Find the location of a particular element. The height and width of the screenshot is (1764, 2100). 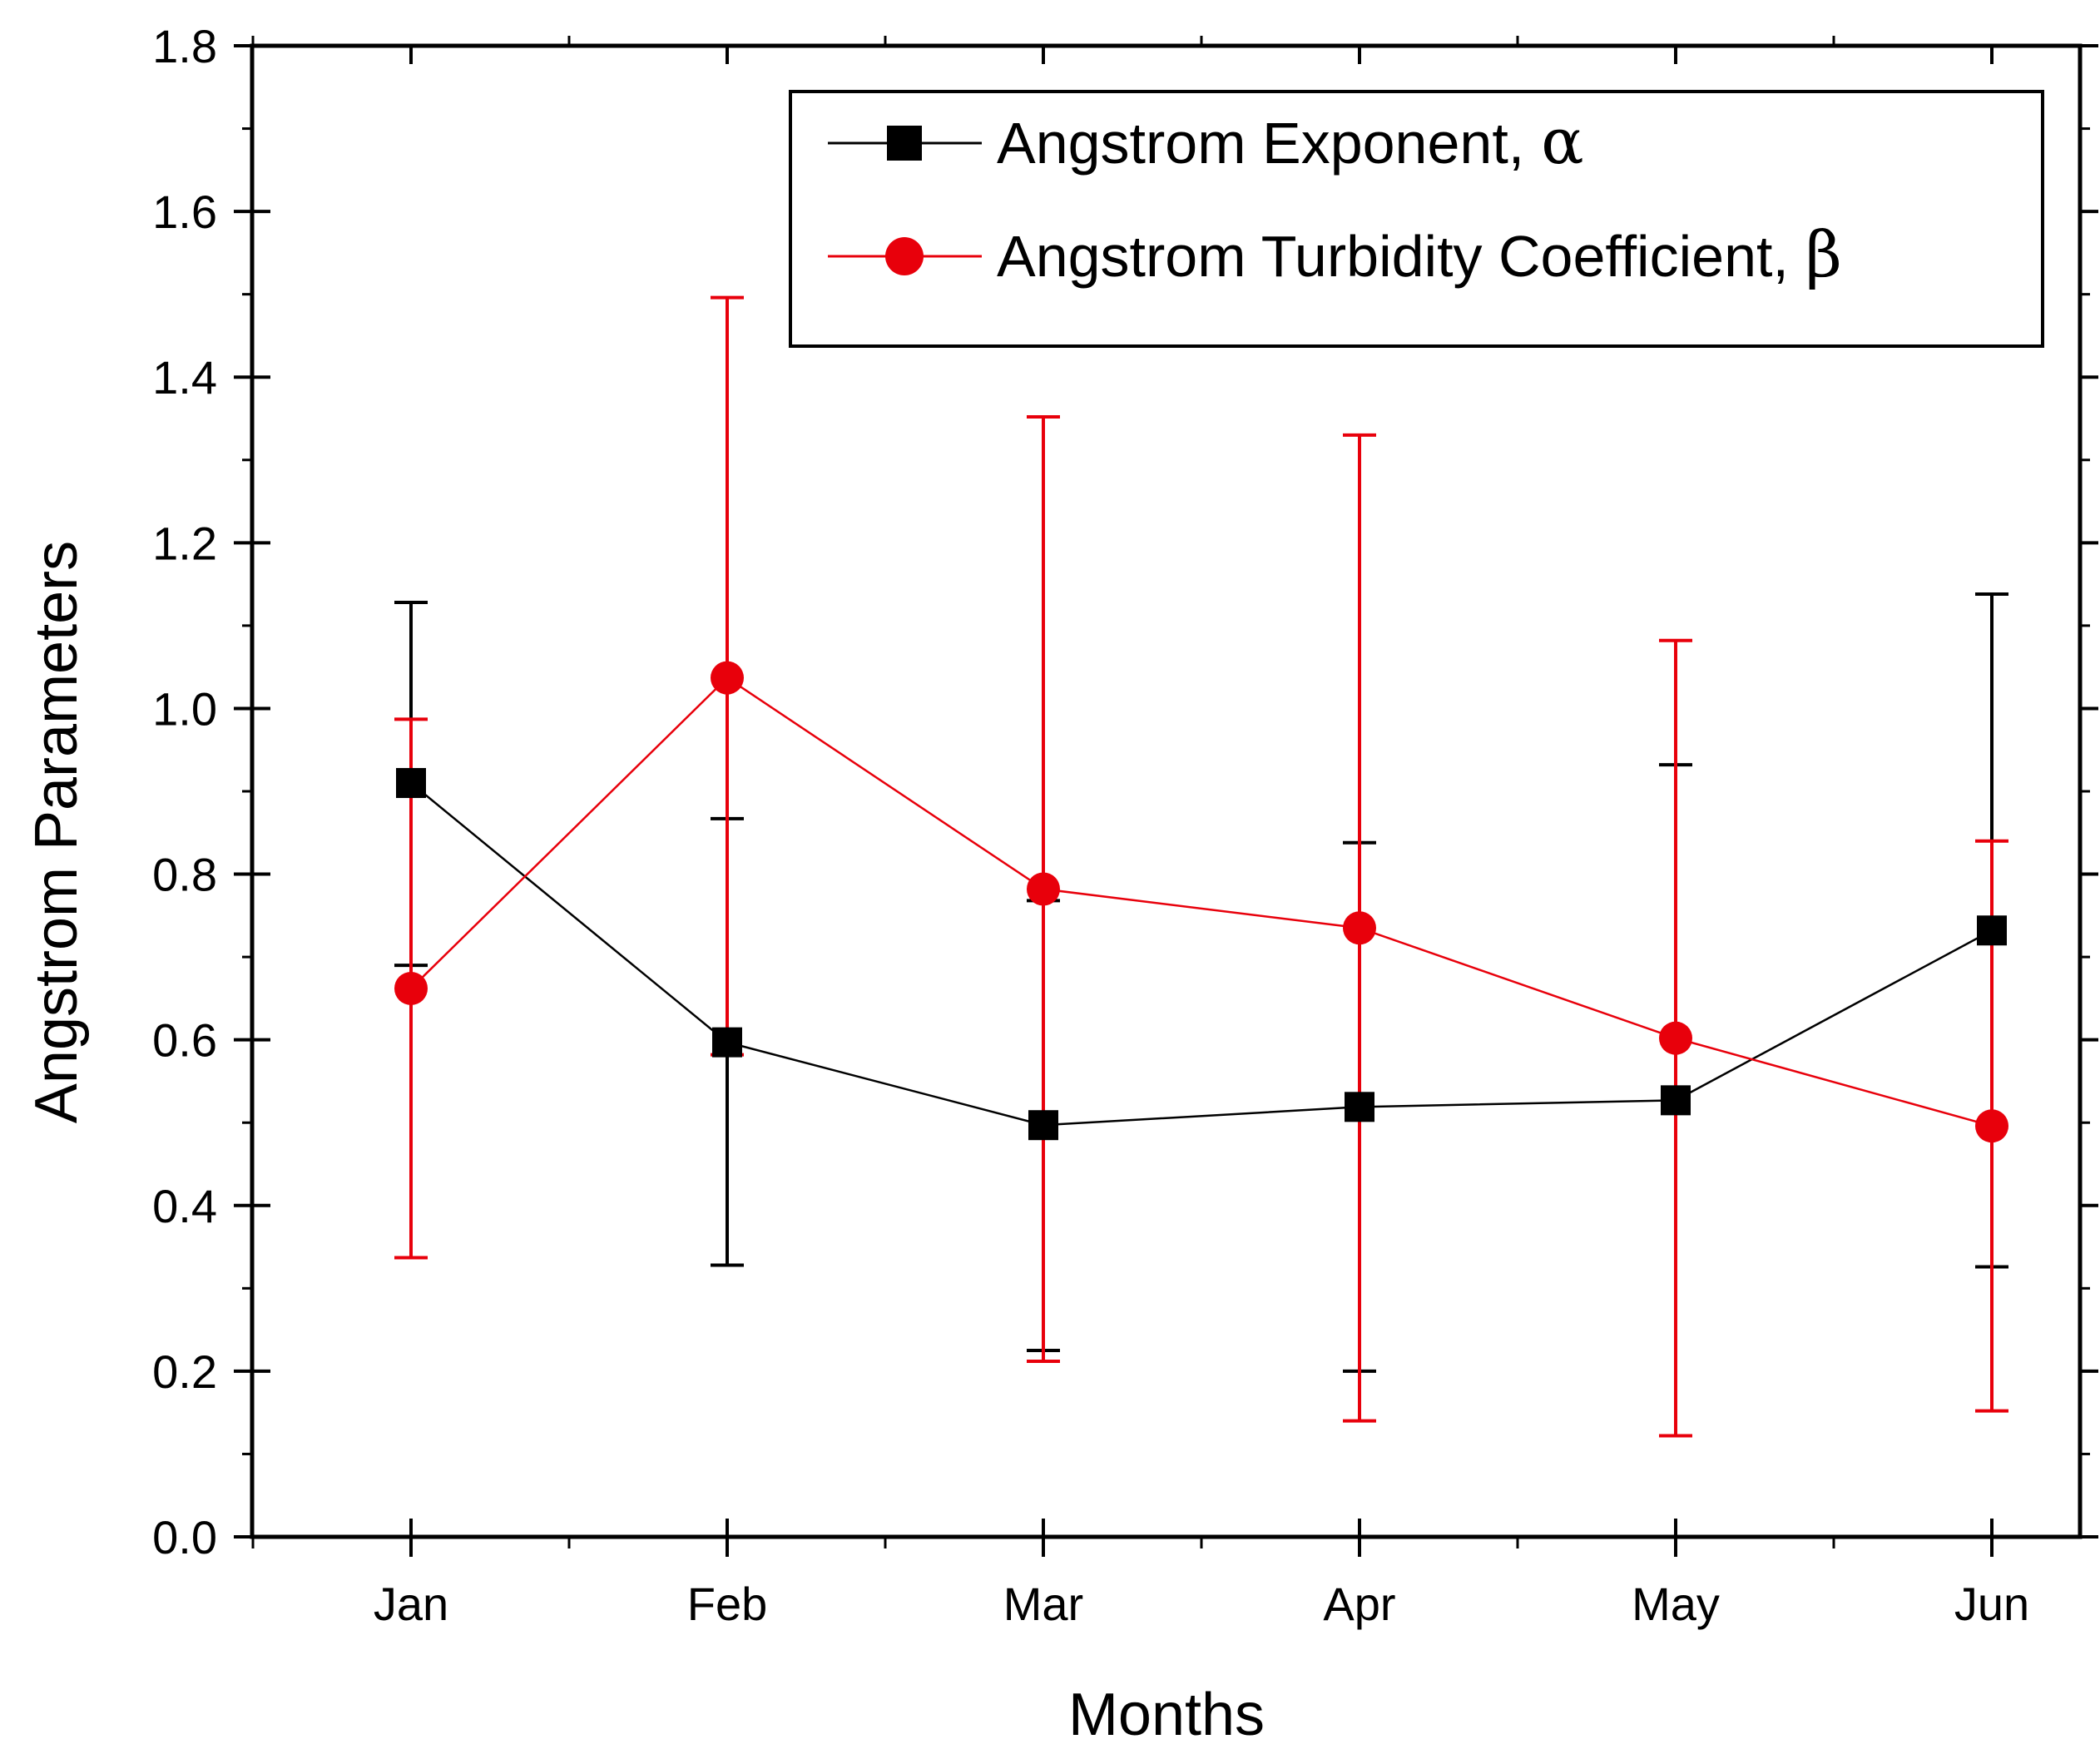

y-tick-label: 0.2 is located at coordinates (184, 1372).